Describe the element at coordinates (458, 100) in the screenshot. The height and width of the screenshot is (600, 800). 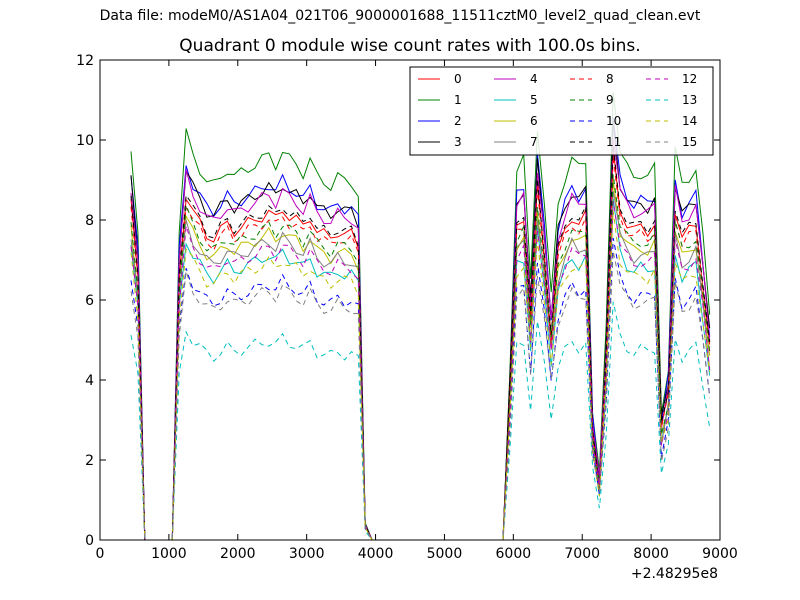
I see `legend-label-1: 1` at that location.